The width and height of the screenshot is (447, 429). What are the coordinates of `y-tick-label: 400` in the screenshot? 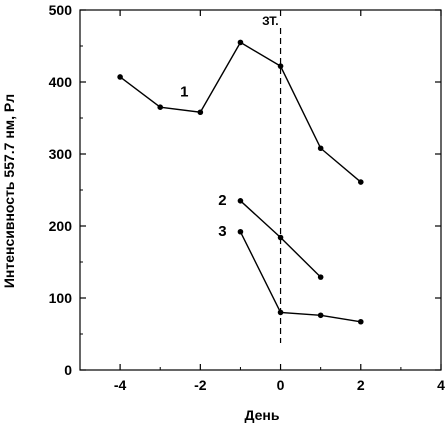 It's located at (61, 82).